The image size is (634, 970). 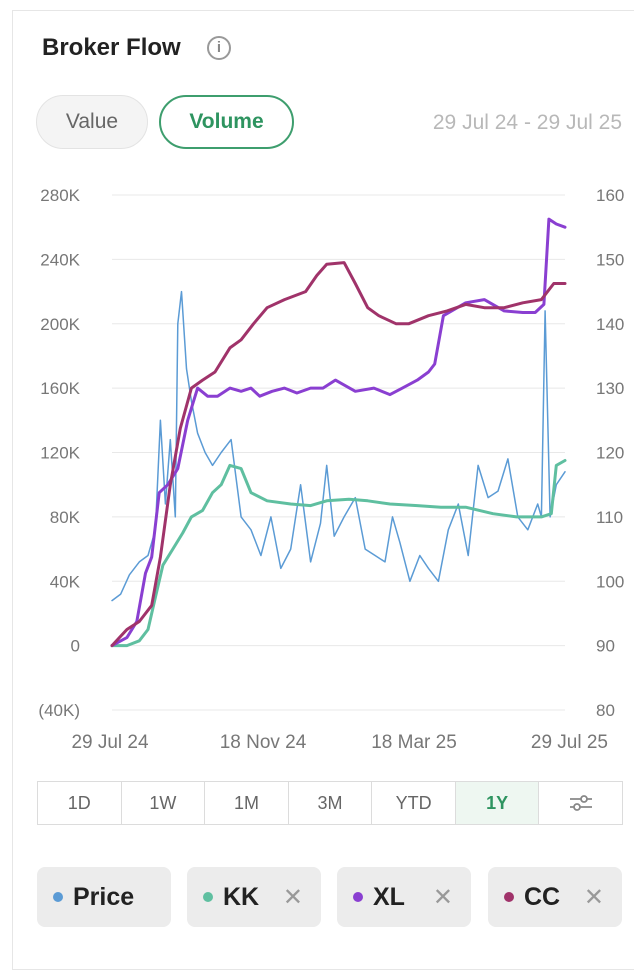 I want to click on settings-button, so click(x=580, y=803).